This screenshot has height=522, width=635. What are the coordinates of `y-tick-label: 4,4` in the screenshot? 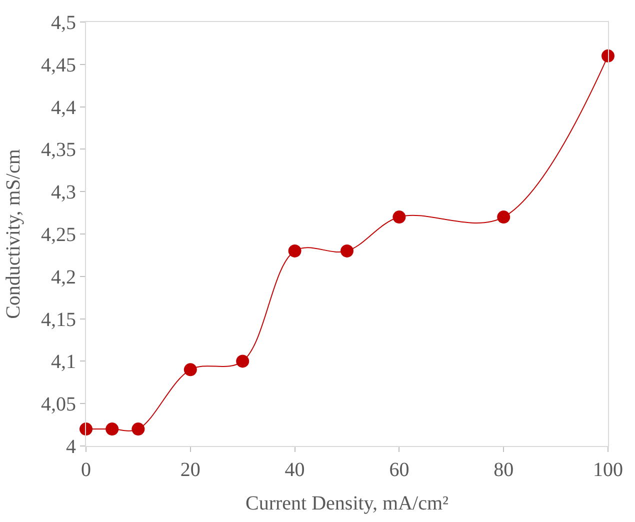 It's located at (63, 107).